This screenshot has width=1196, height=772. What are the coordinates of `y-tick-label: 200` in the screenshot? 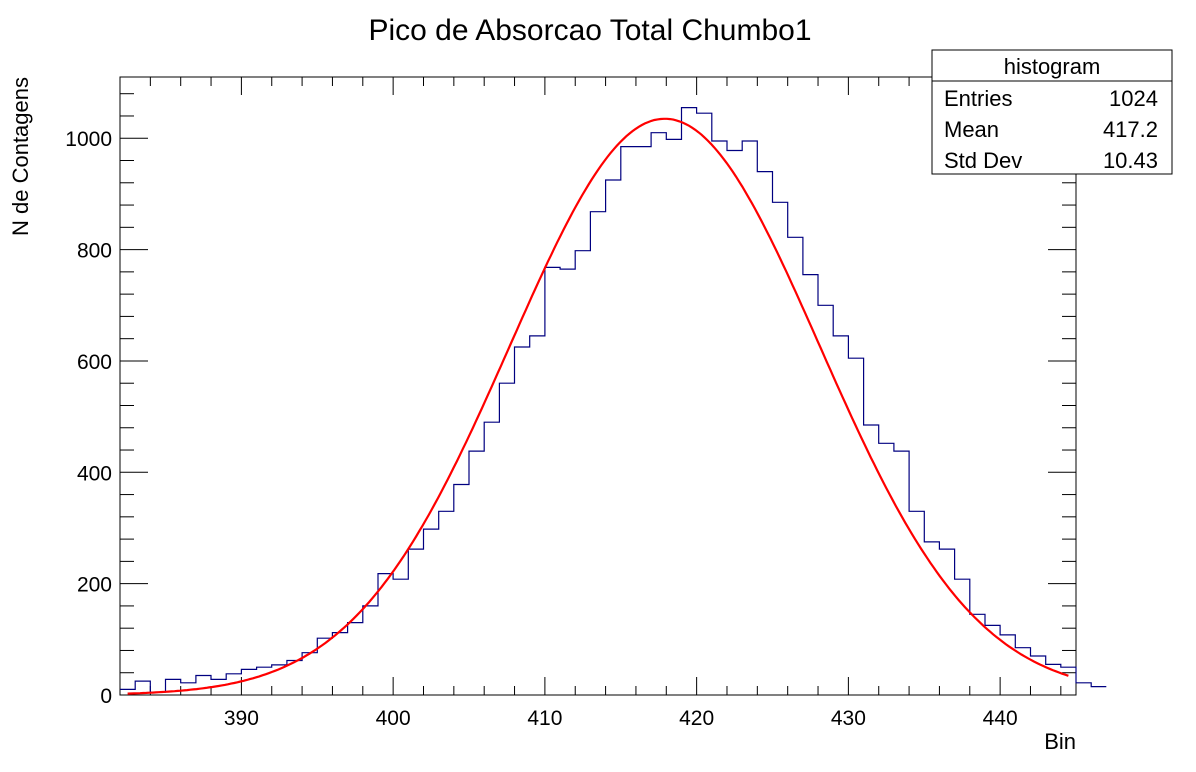 It's located at (94, 585).